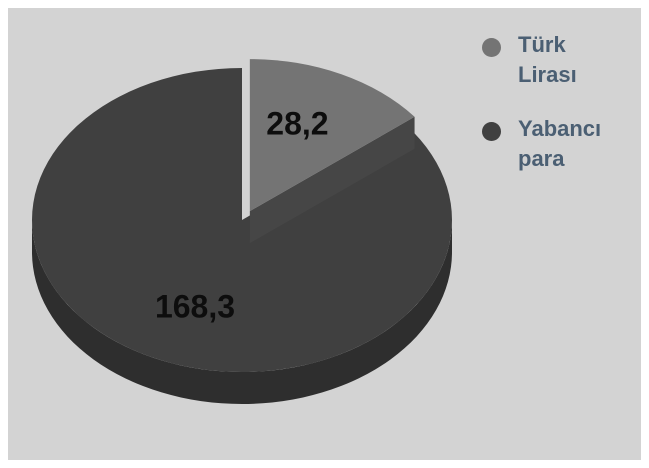 This screenshot has width=649, height=468. Describe the element at coordinates (560, 128) in the screenshot. I see `legend-label-yabanci-para-line1: Yabancı` at that location.